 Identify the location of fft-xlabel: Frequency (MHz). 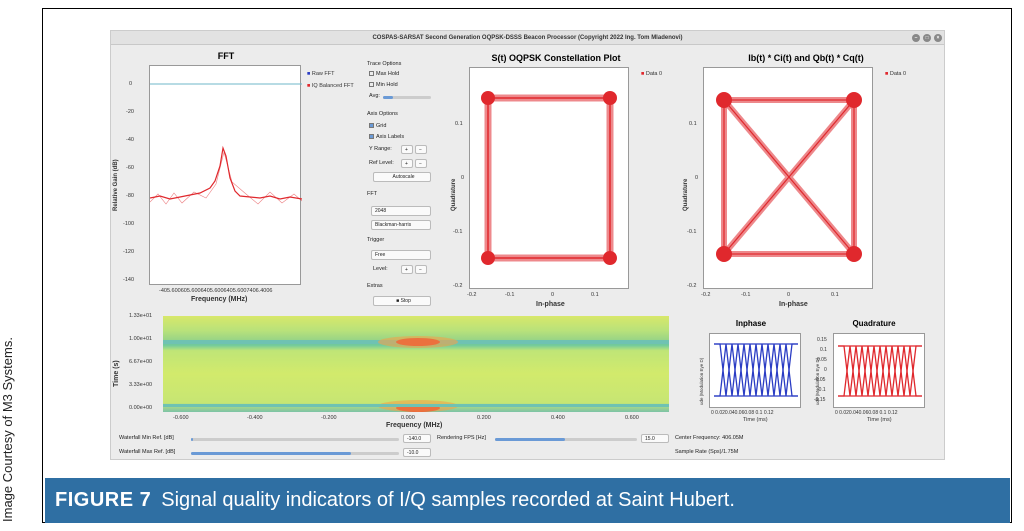
(219, 299).